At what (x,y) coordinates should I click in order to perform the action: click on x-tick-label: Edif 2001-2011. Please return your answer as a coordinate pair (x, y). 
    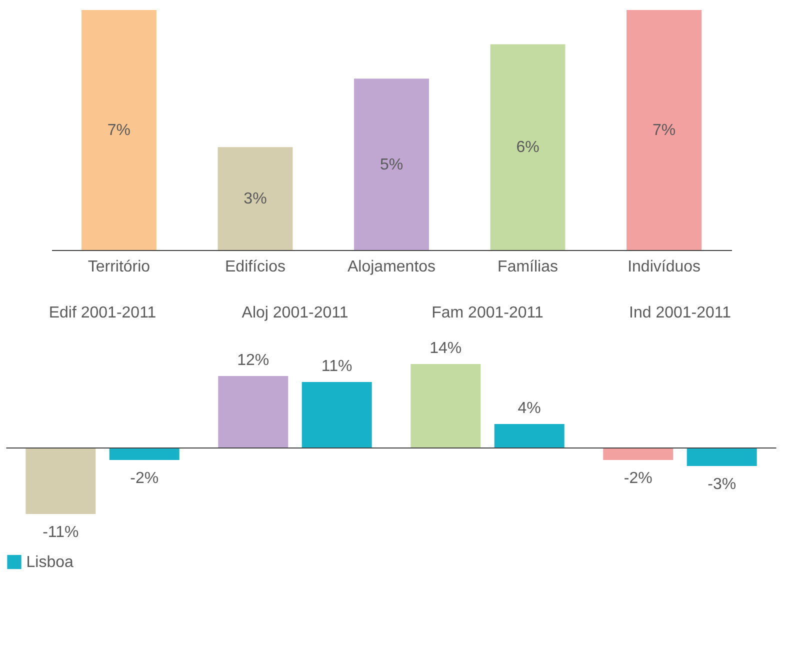
    Looking at the image, I should click on (102, 313).